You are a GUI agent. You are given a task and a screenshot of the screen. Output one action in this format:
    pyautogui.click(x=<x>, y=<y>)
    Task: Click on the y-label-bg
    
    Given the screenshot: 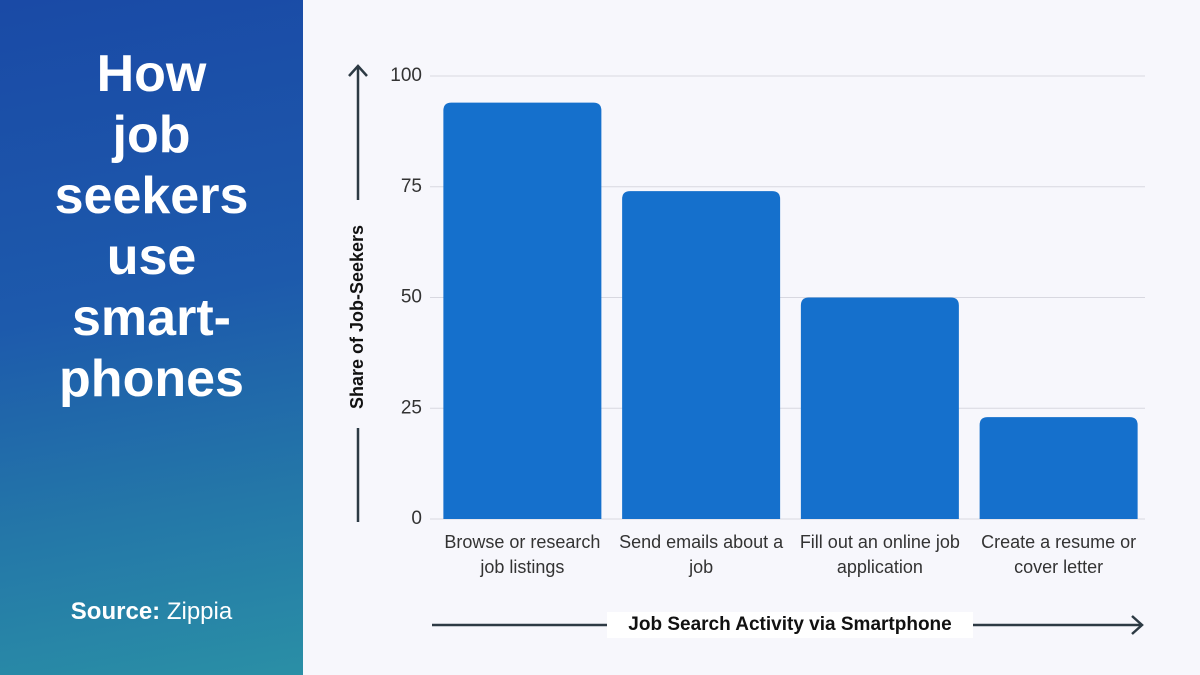 What is the action you would take?
    pyautogui.click(x=358, y=314)
    